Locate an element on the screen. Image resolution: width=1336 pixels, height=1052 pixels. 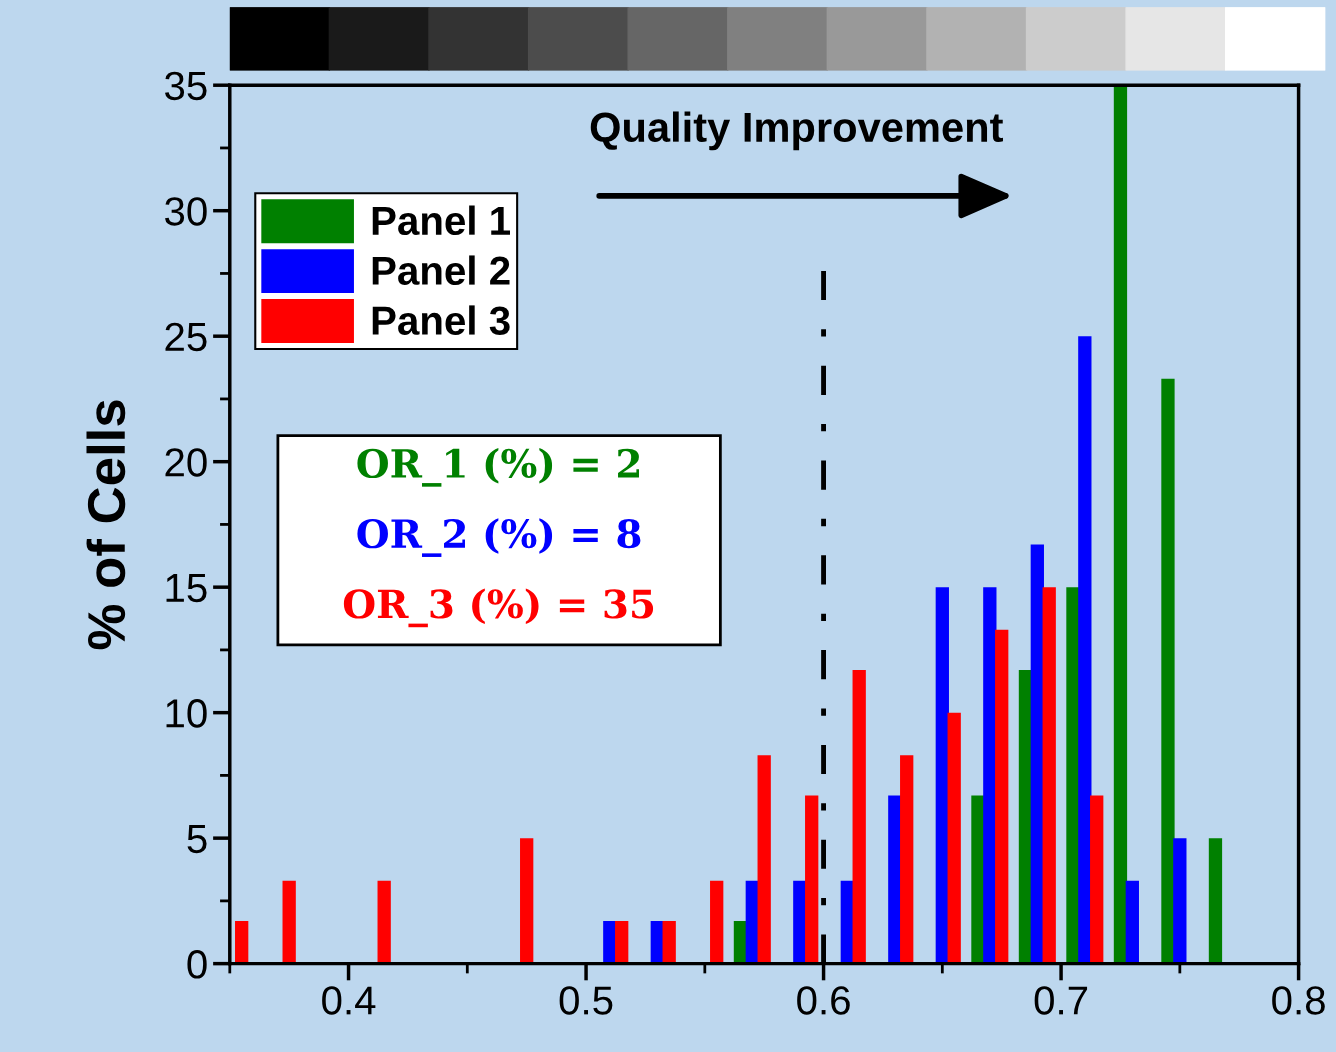
legend-label: Panel 1 is located at coordinates (441, 220).